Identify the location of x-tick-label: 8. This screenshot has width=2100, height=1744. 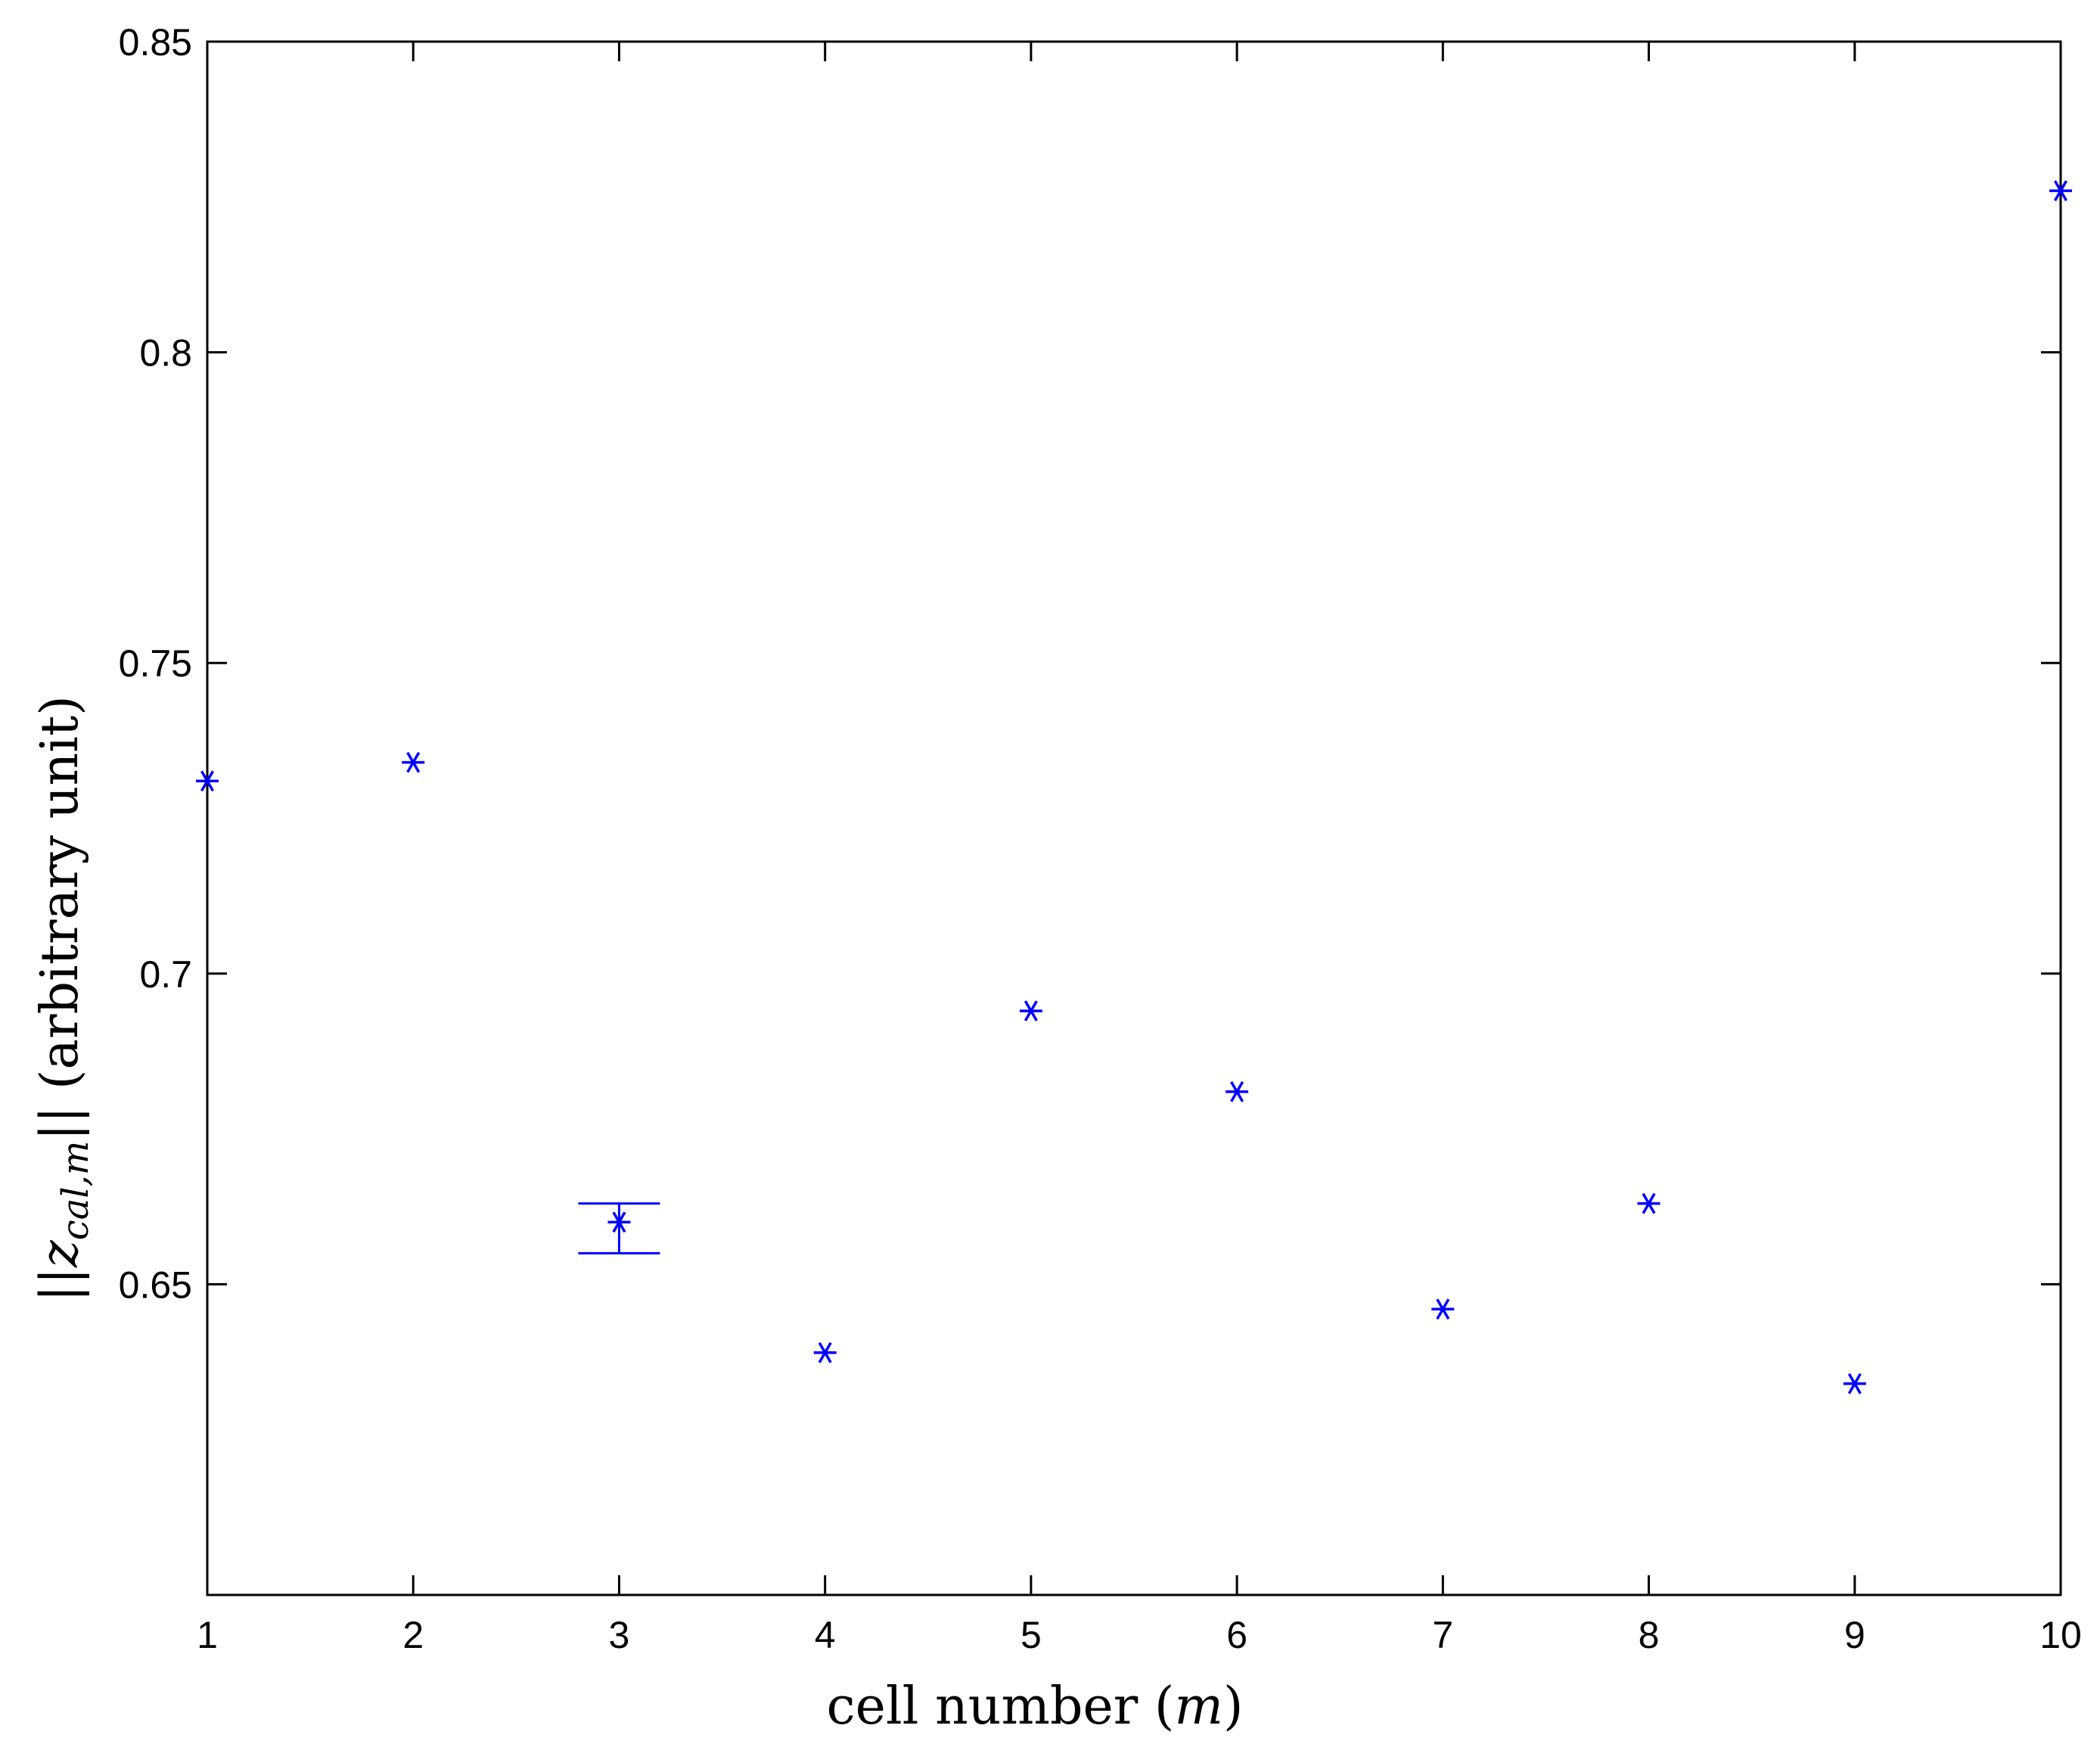
(1649, 1635).